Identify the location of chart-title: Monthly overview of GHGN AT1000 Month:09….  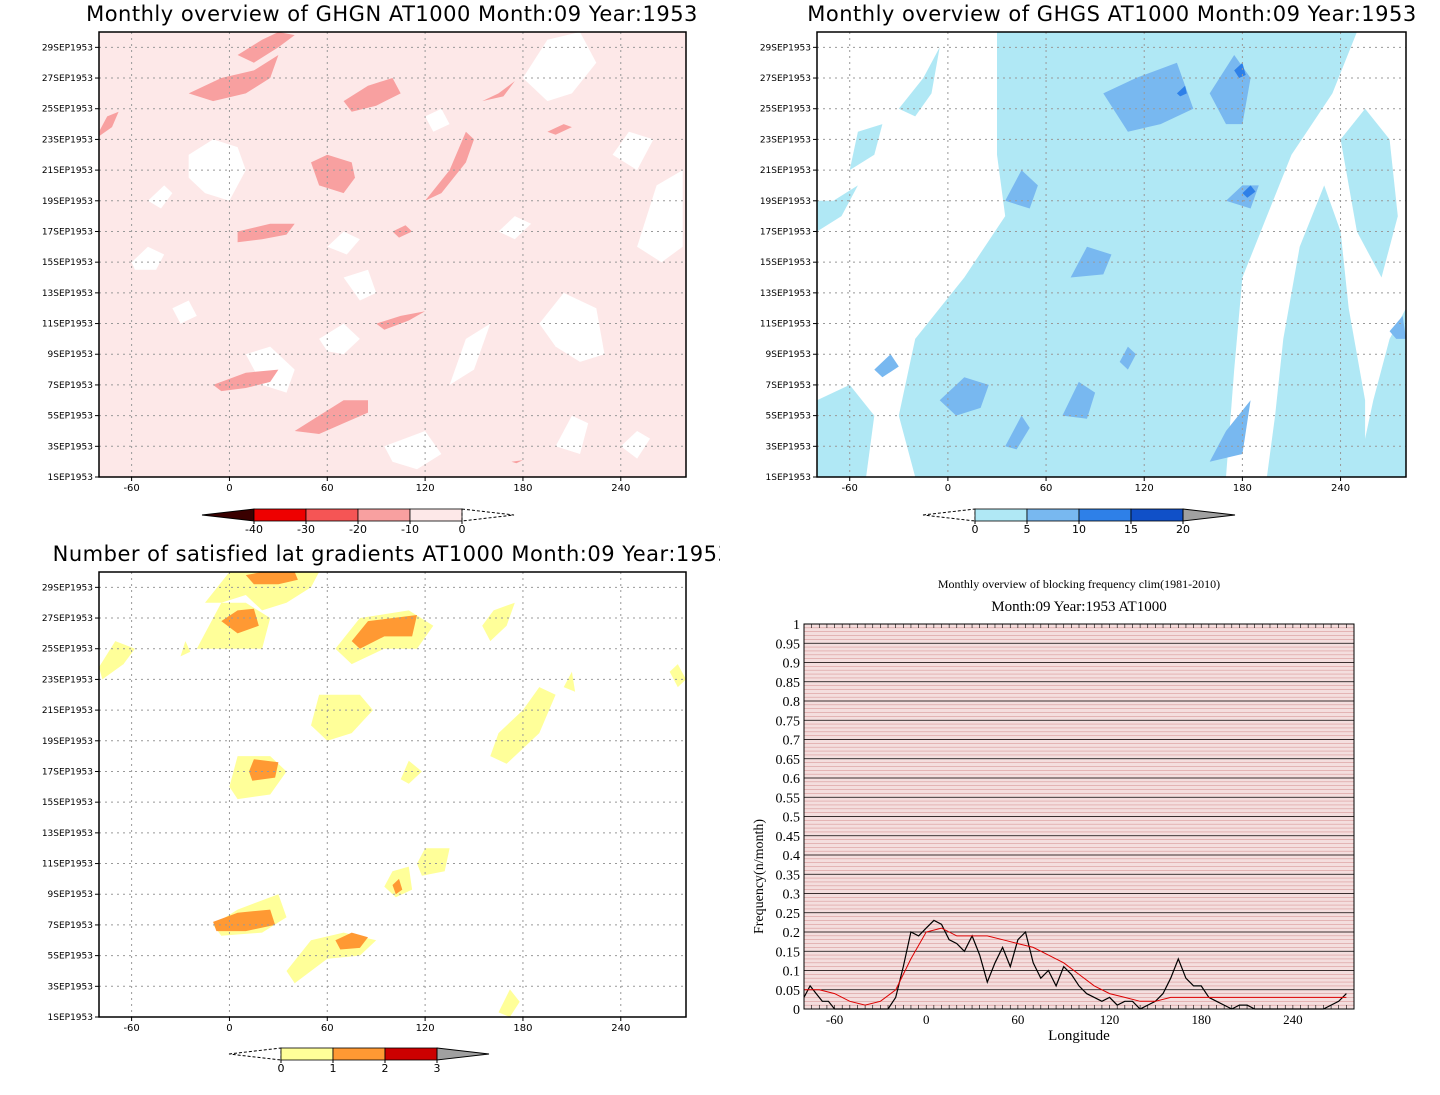
(392, 14).